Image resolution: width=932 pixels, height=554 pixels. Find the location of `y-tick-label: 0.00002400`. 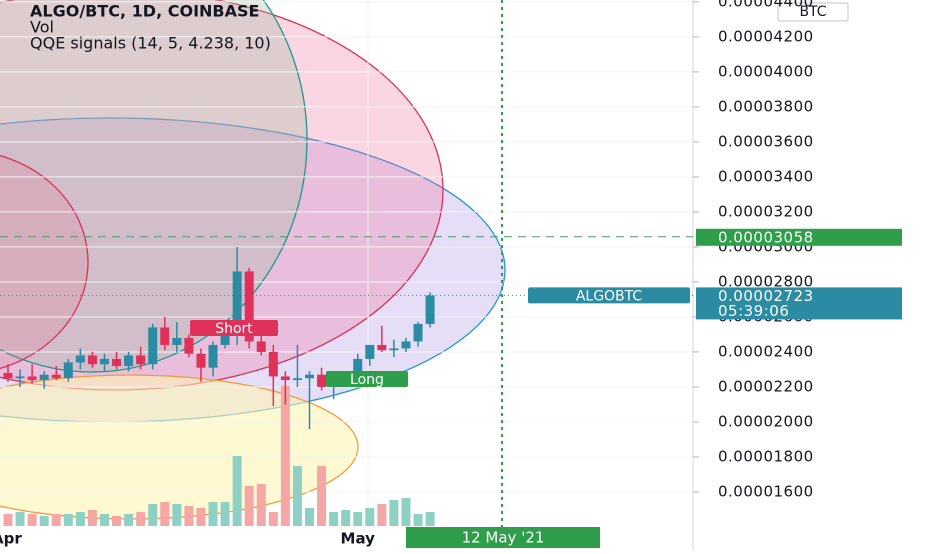

y-tick-label: 0.00002400 is located at coordinates (766, 351).